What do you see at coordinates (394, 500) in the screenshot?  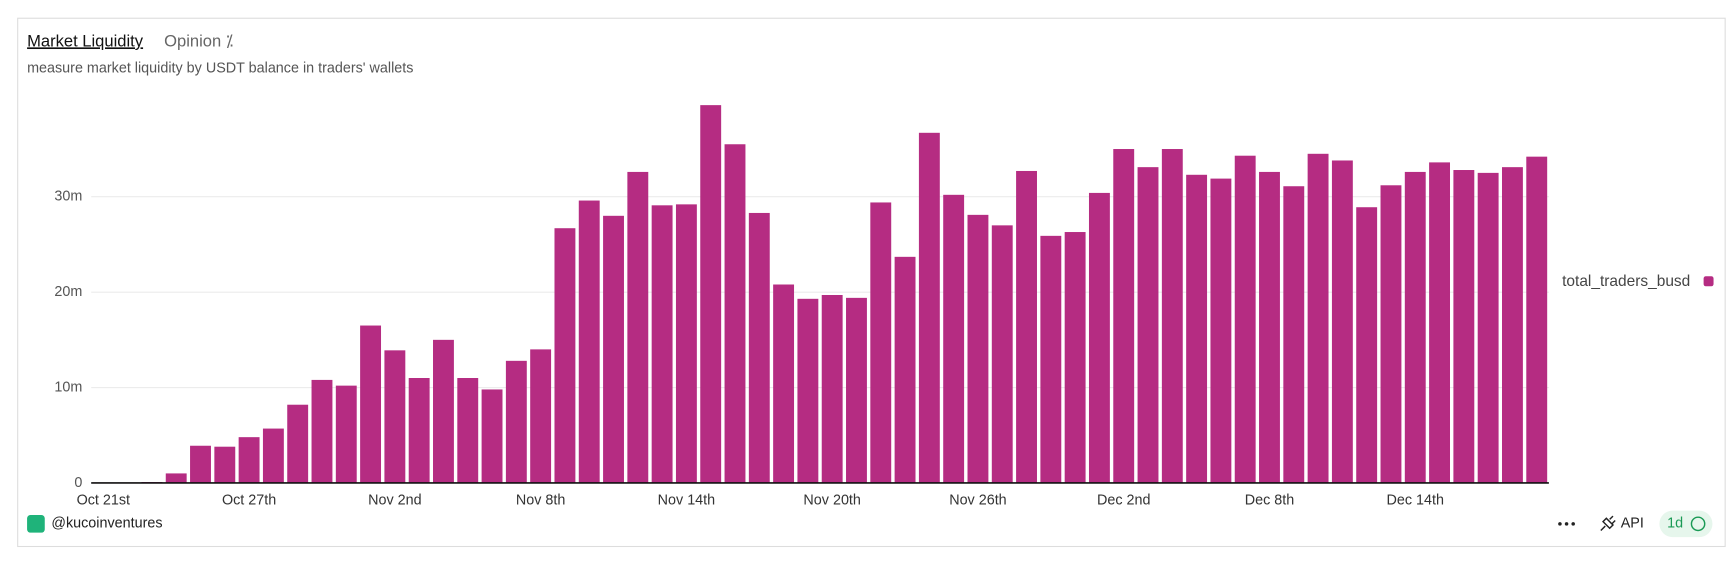 I see `x-tick-label: Nov 2nd` at bounding box center [394, 500].